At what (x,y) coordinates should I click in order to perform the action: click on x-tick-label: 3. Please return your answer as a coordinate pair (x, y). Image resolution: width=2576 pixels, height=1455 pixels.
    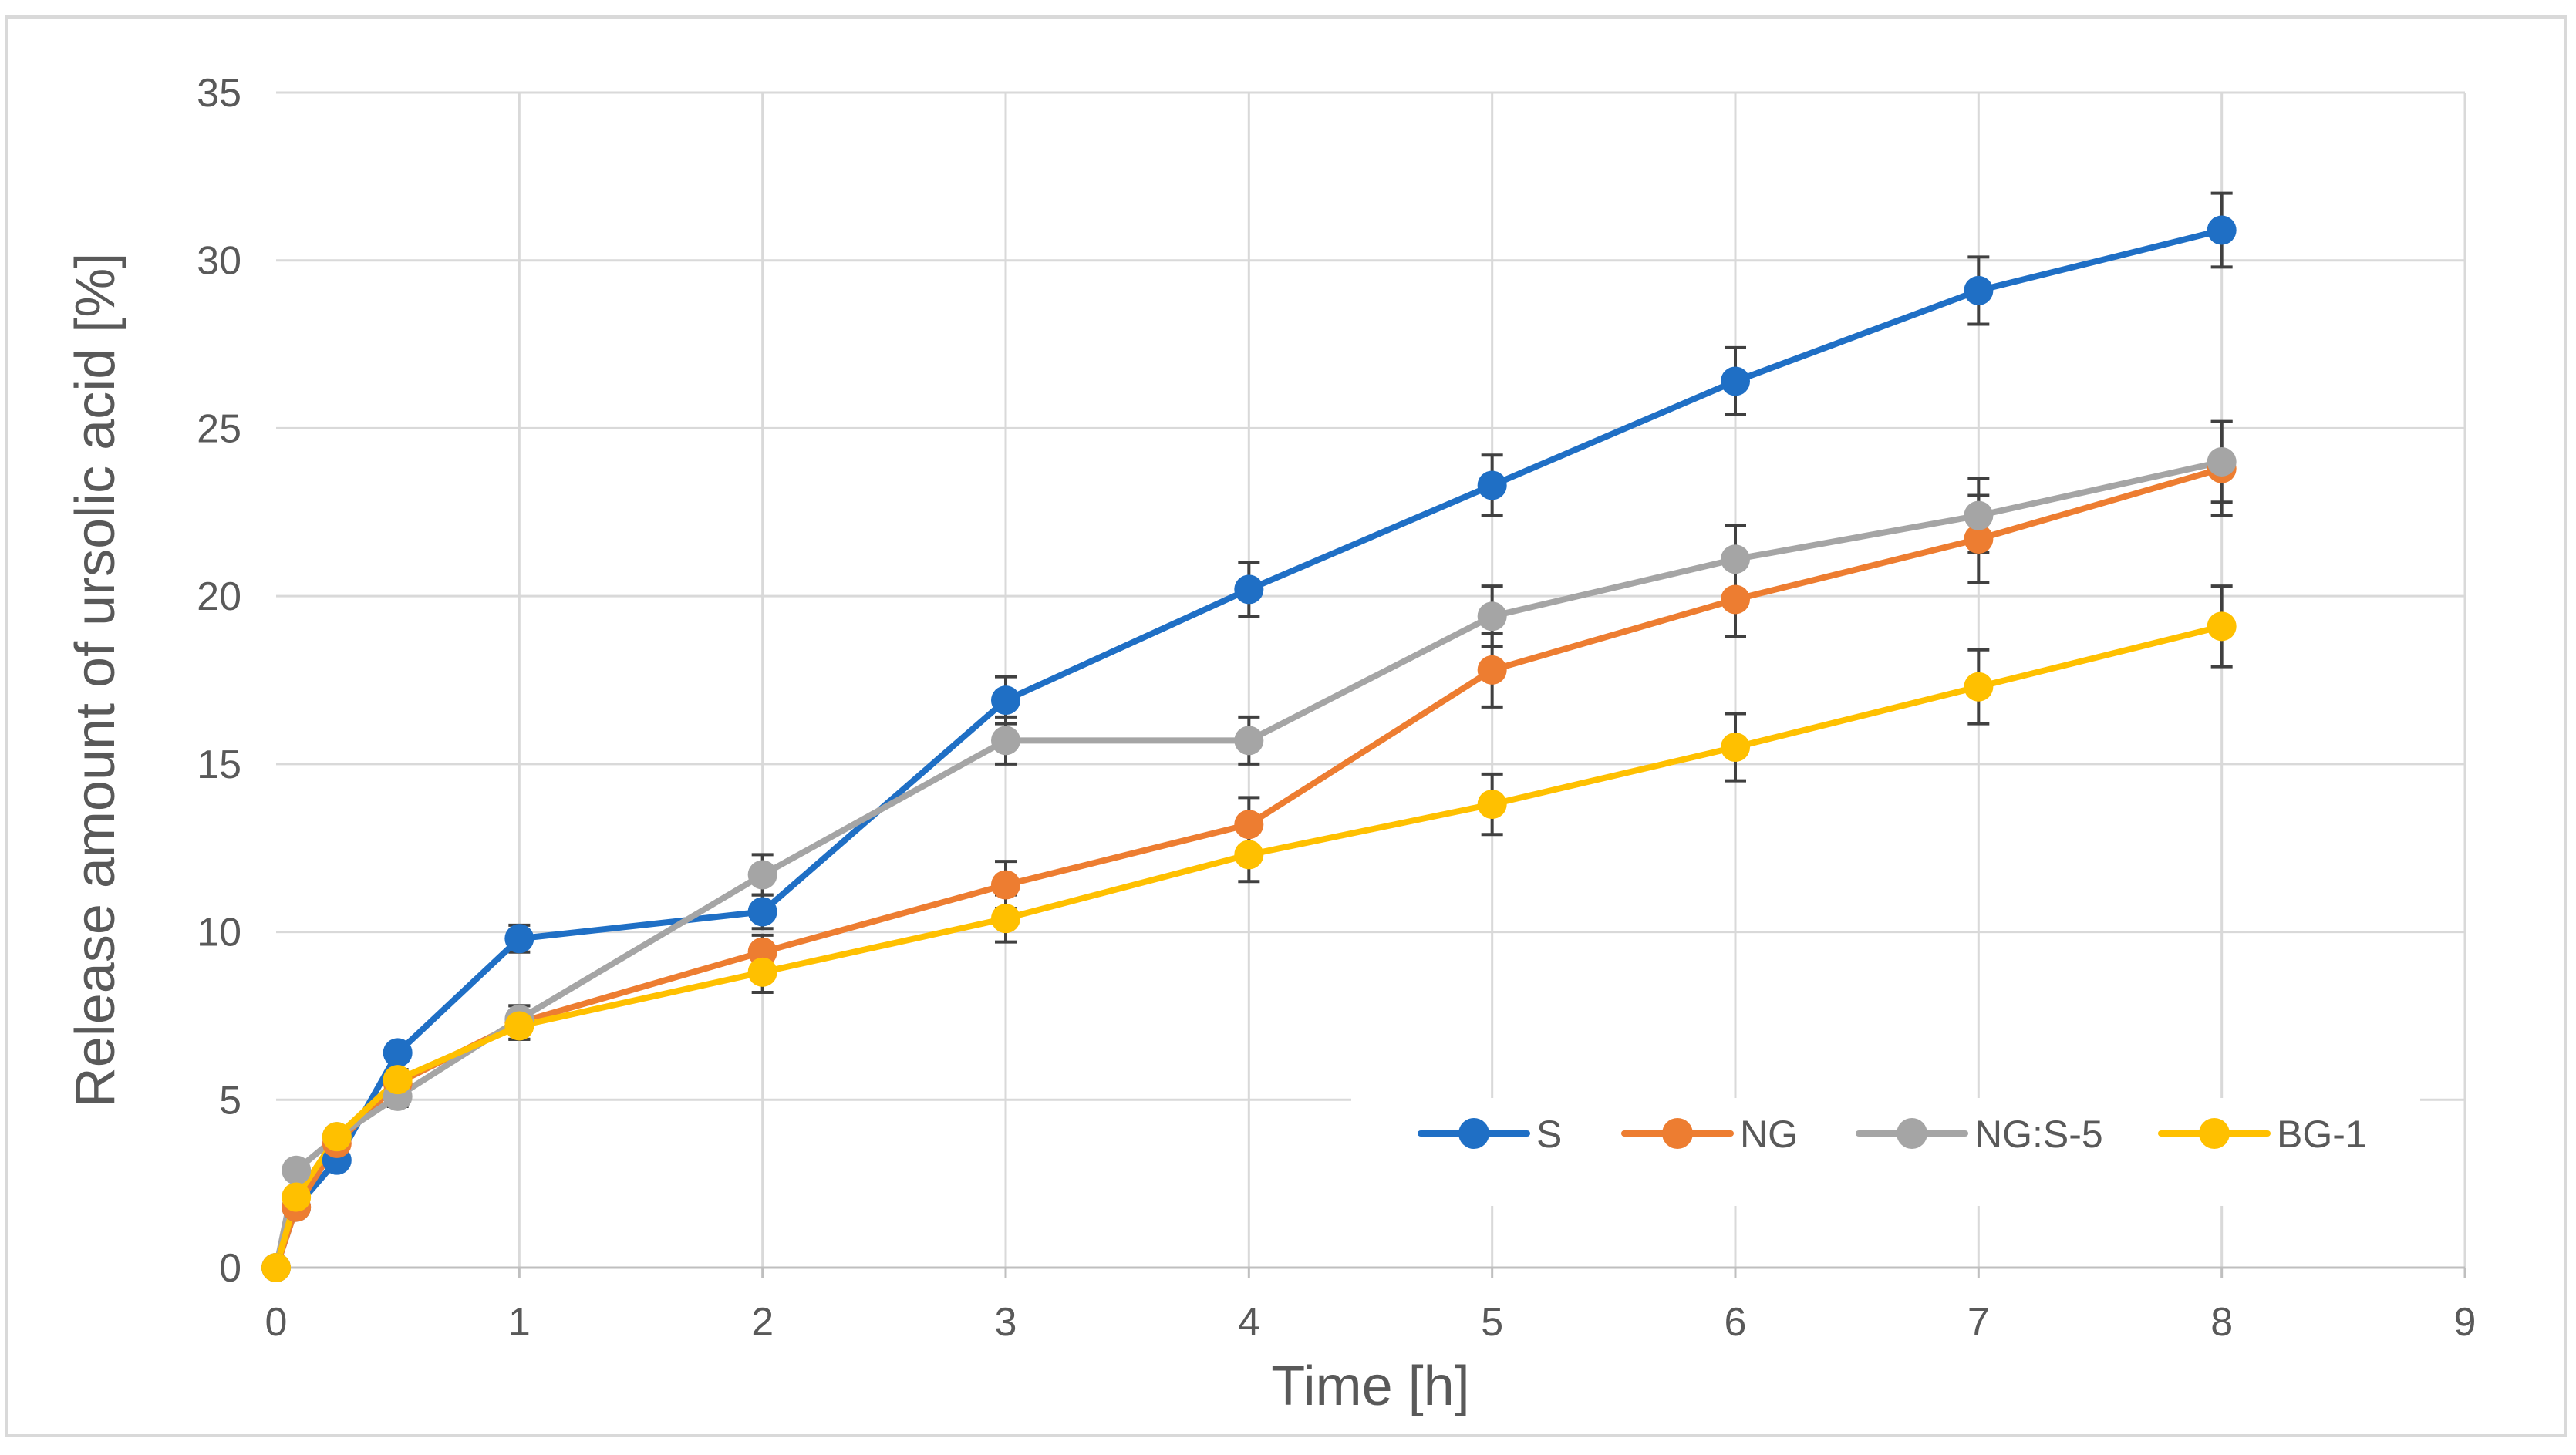
    Looking at the image, I should click on (1006, 1322).